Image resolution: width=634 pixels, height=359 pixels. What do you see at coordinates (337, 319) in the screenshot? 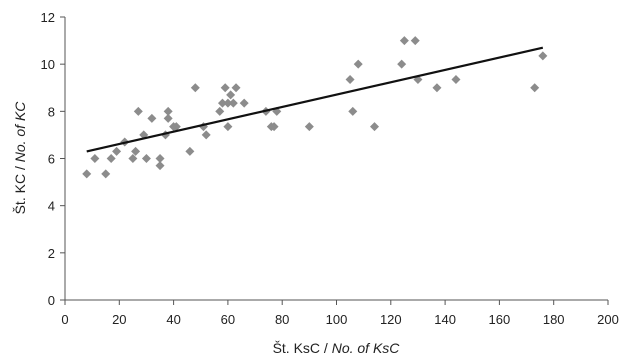
I see `x-tick-label: 100` at bounding box center [337, 319].